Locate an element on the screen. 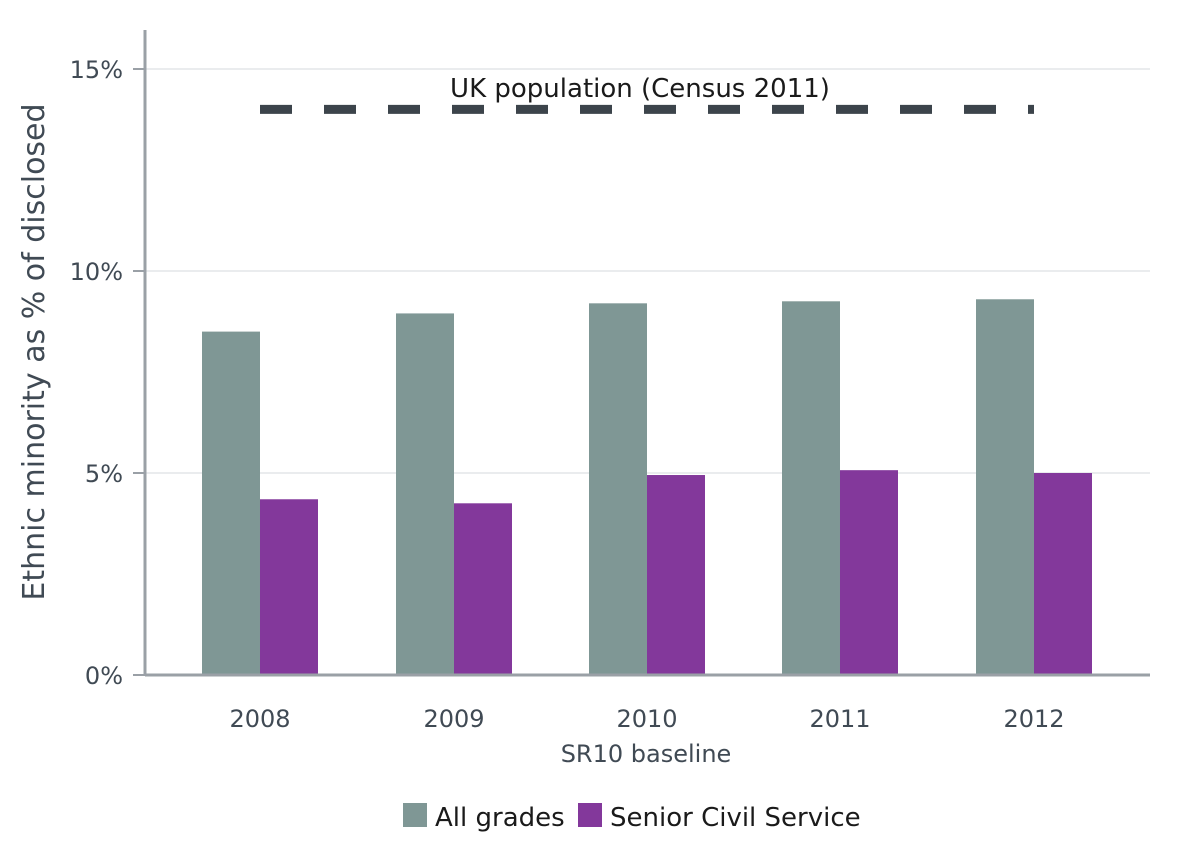 Image resolution: width=1180 pixels, height=861 pixels. bar-senior-civil-service-2011 is located at coordinates (869, 572).